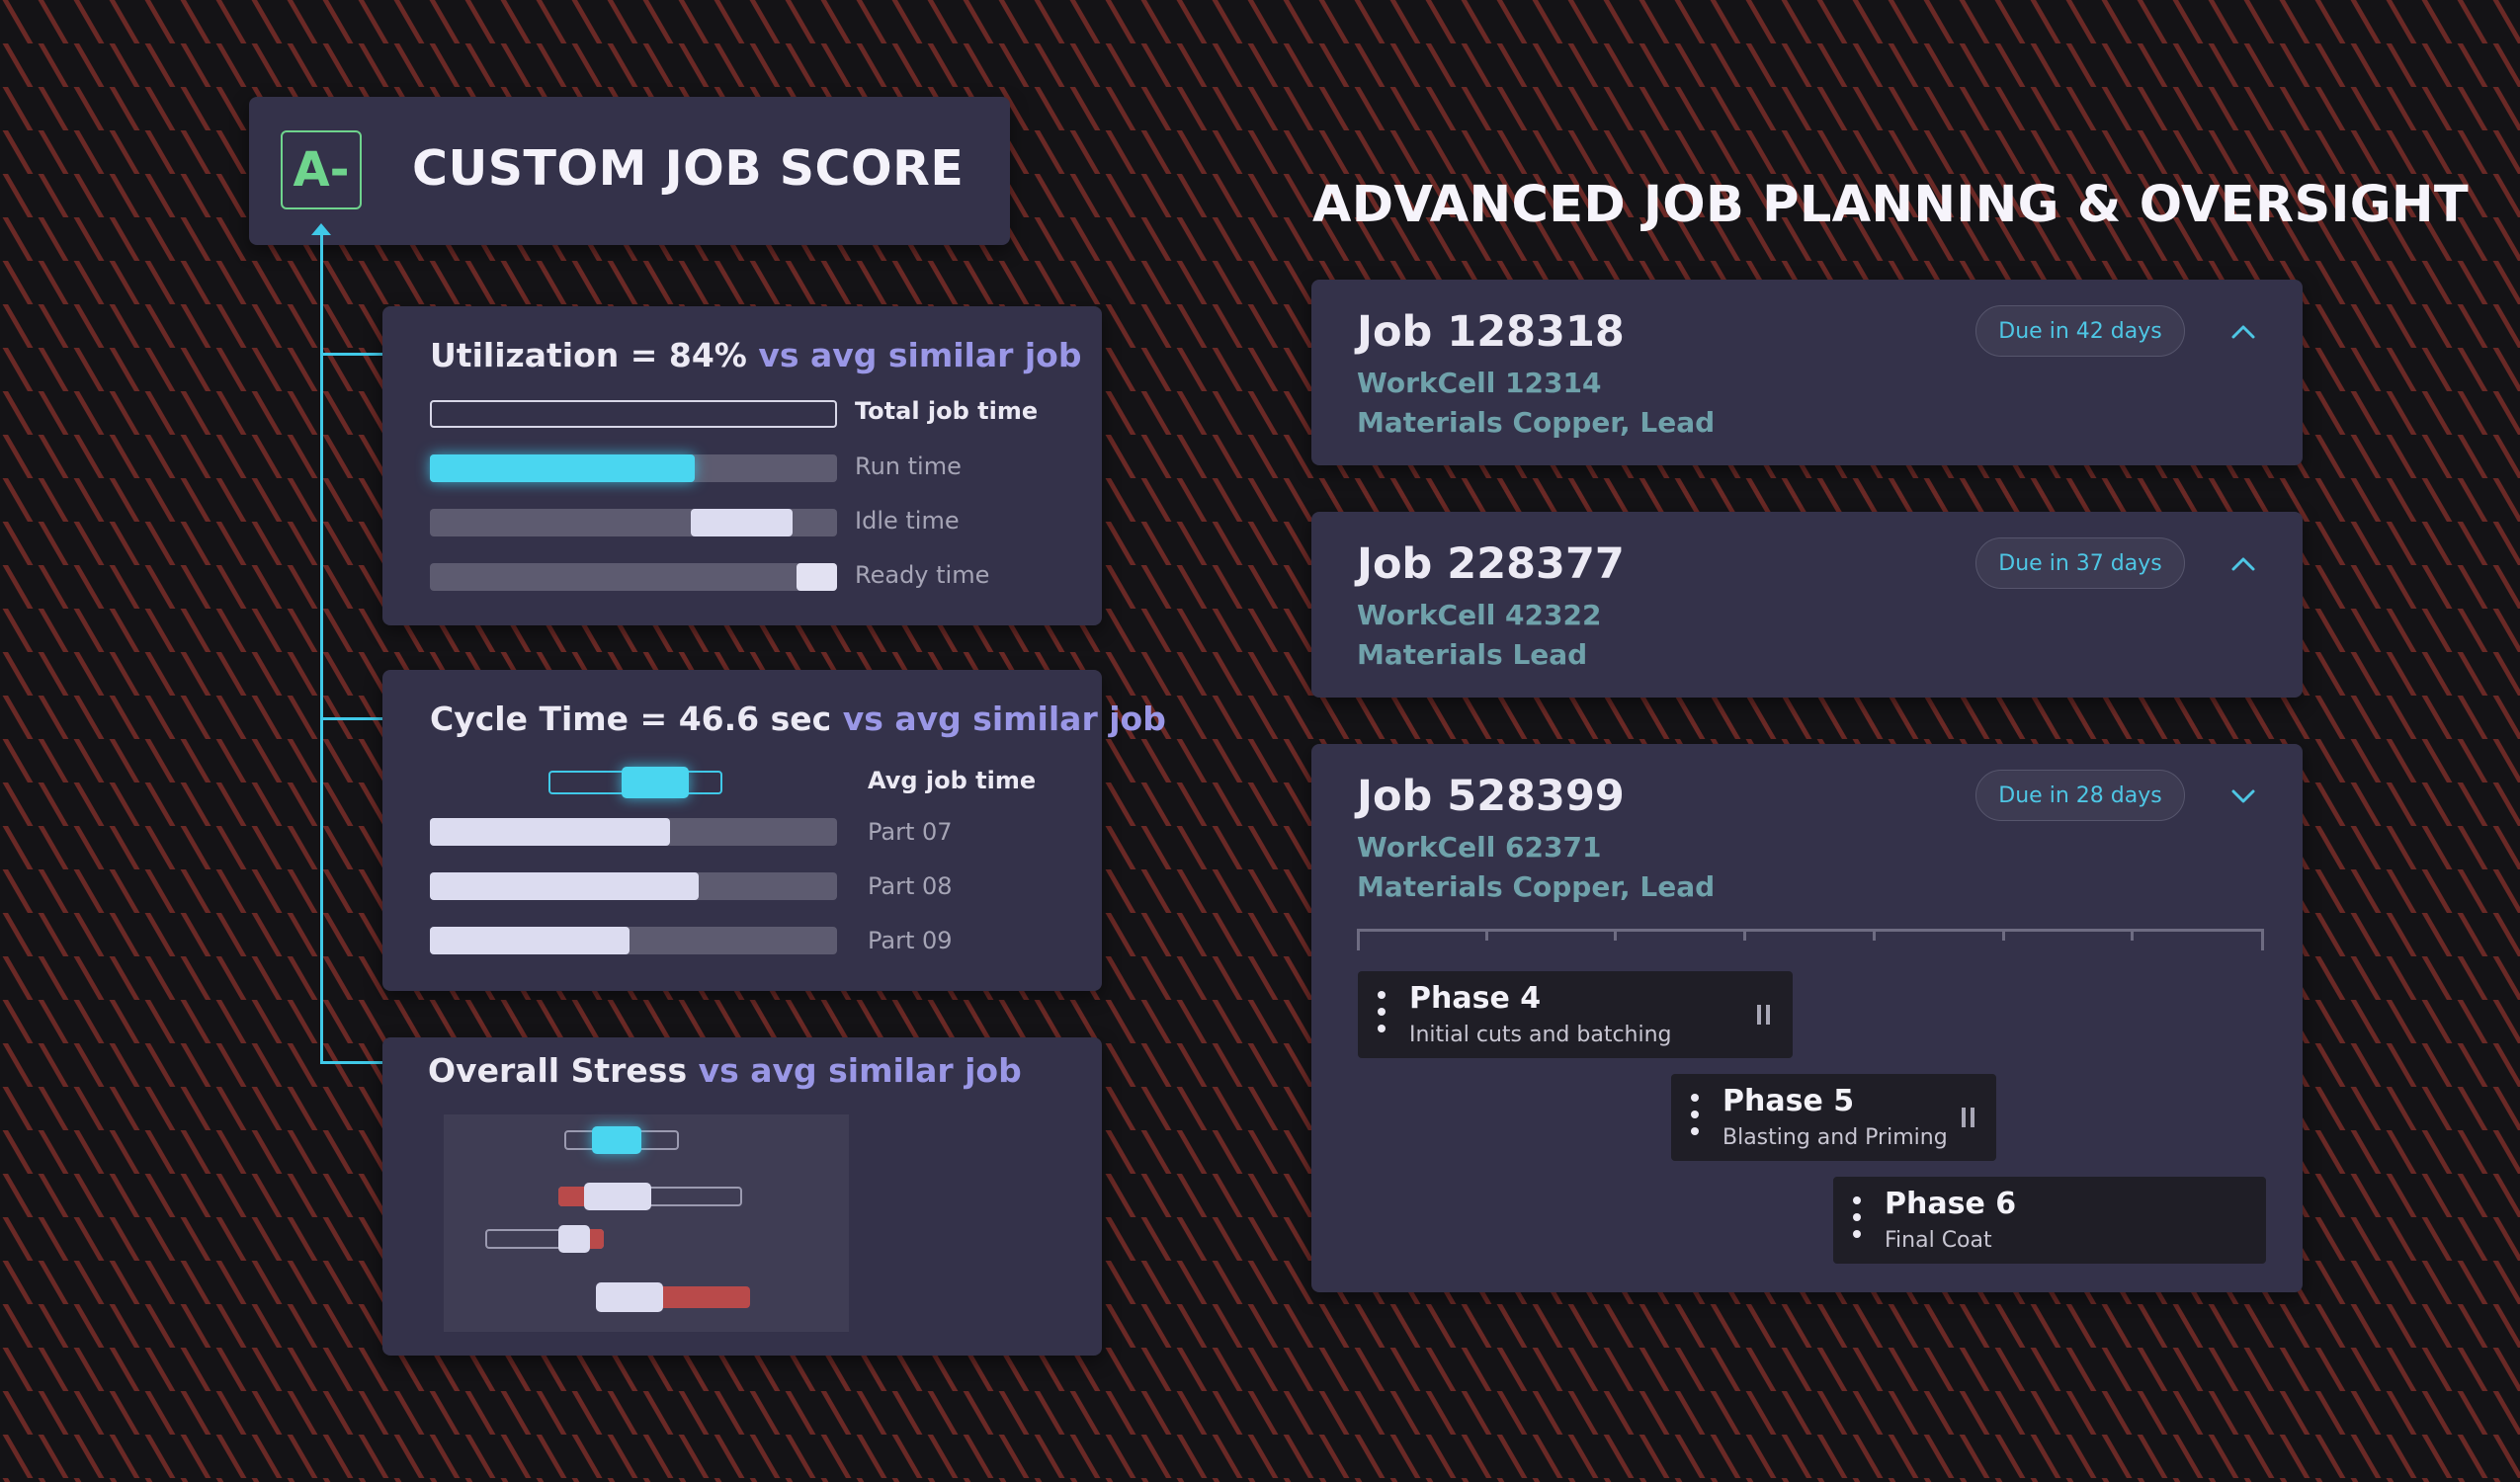  What do you see at coordinates (633, 522) in the screenshot?
I see `idle-time-bar` at bounding box center [633, 522].